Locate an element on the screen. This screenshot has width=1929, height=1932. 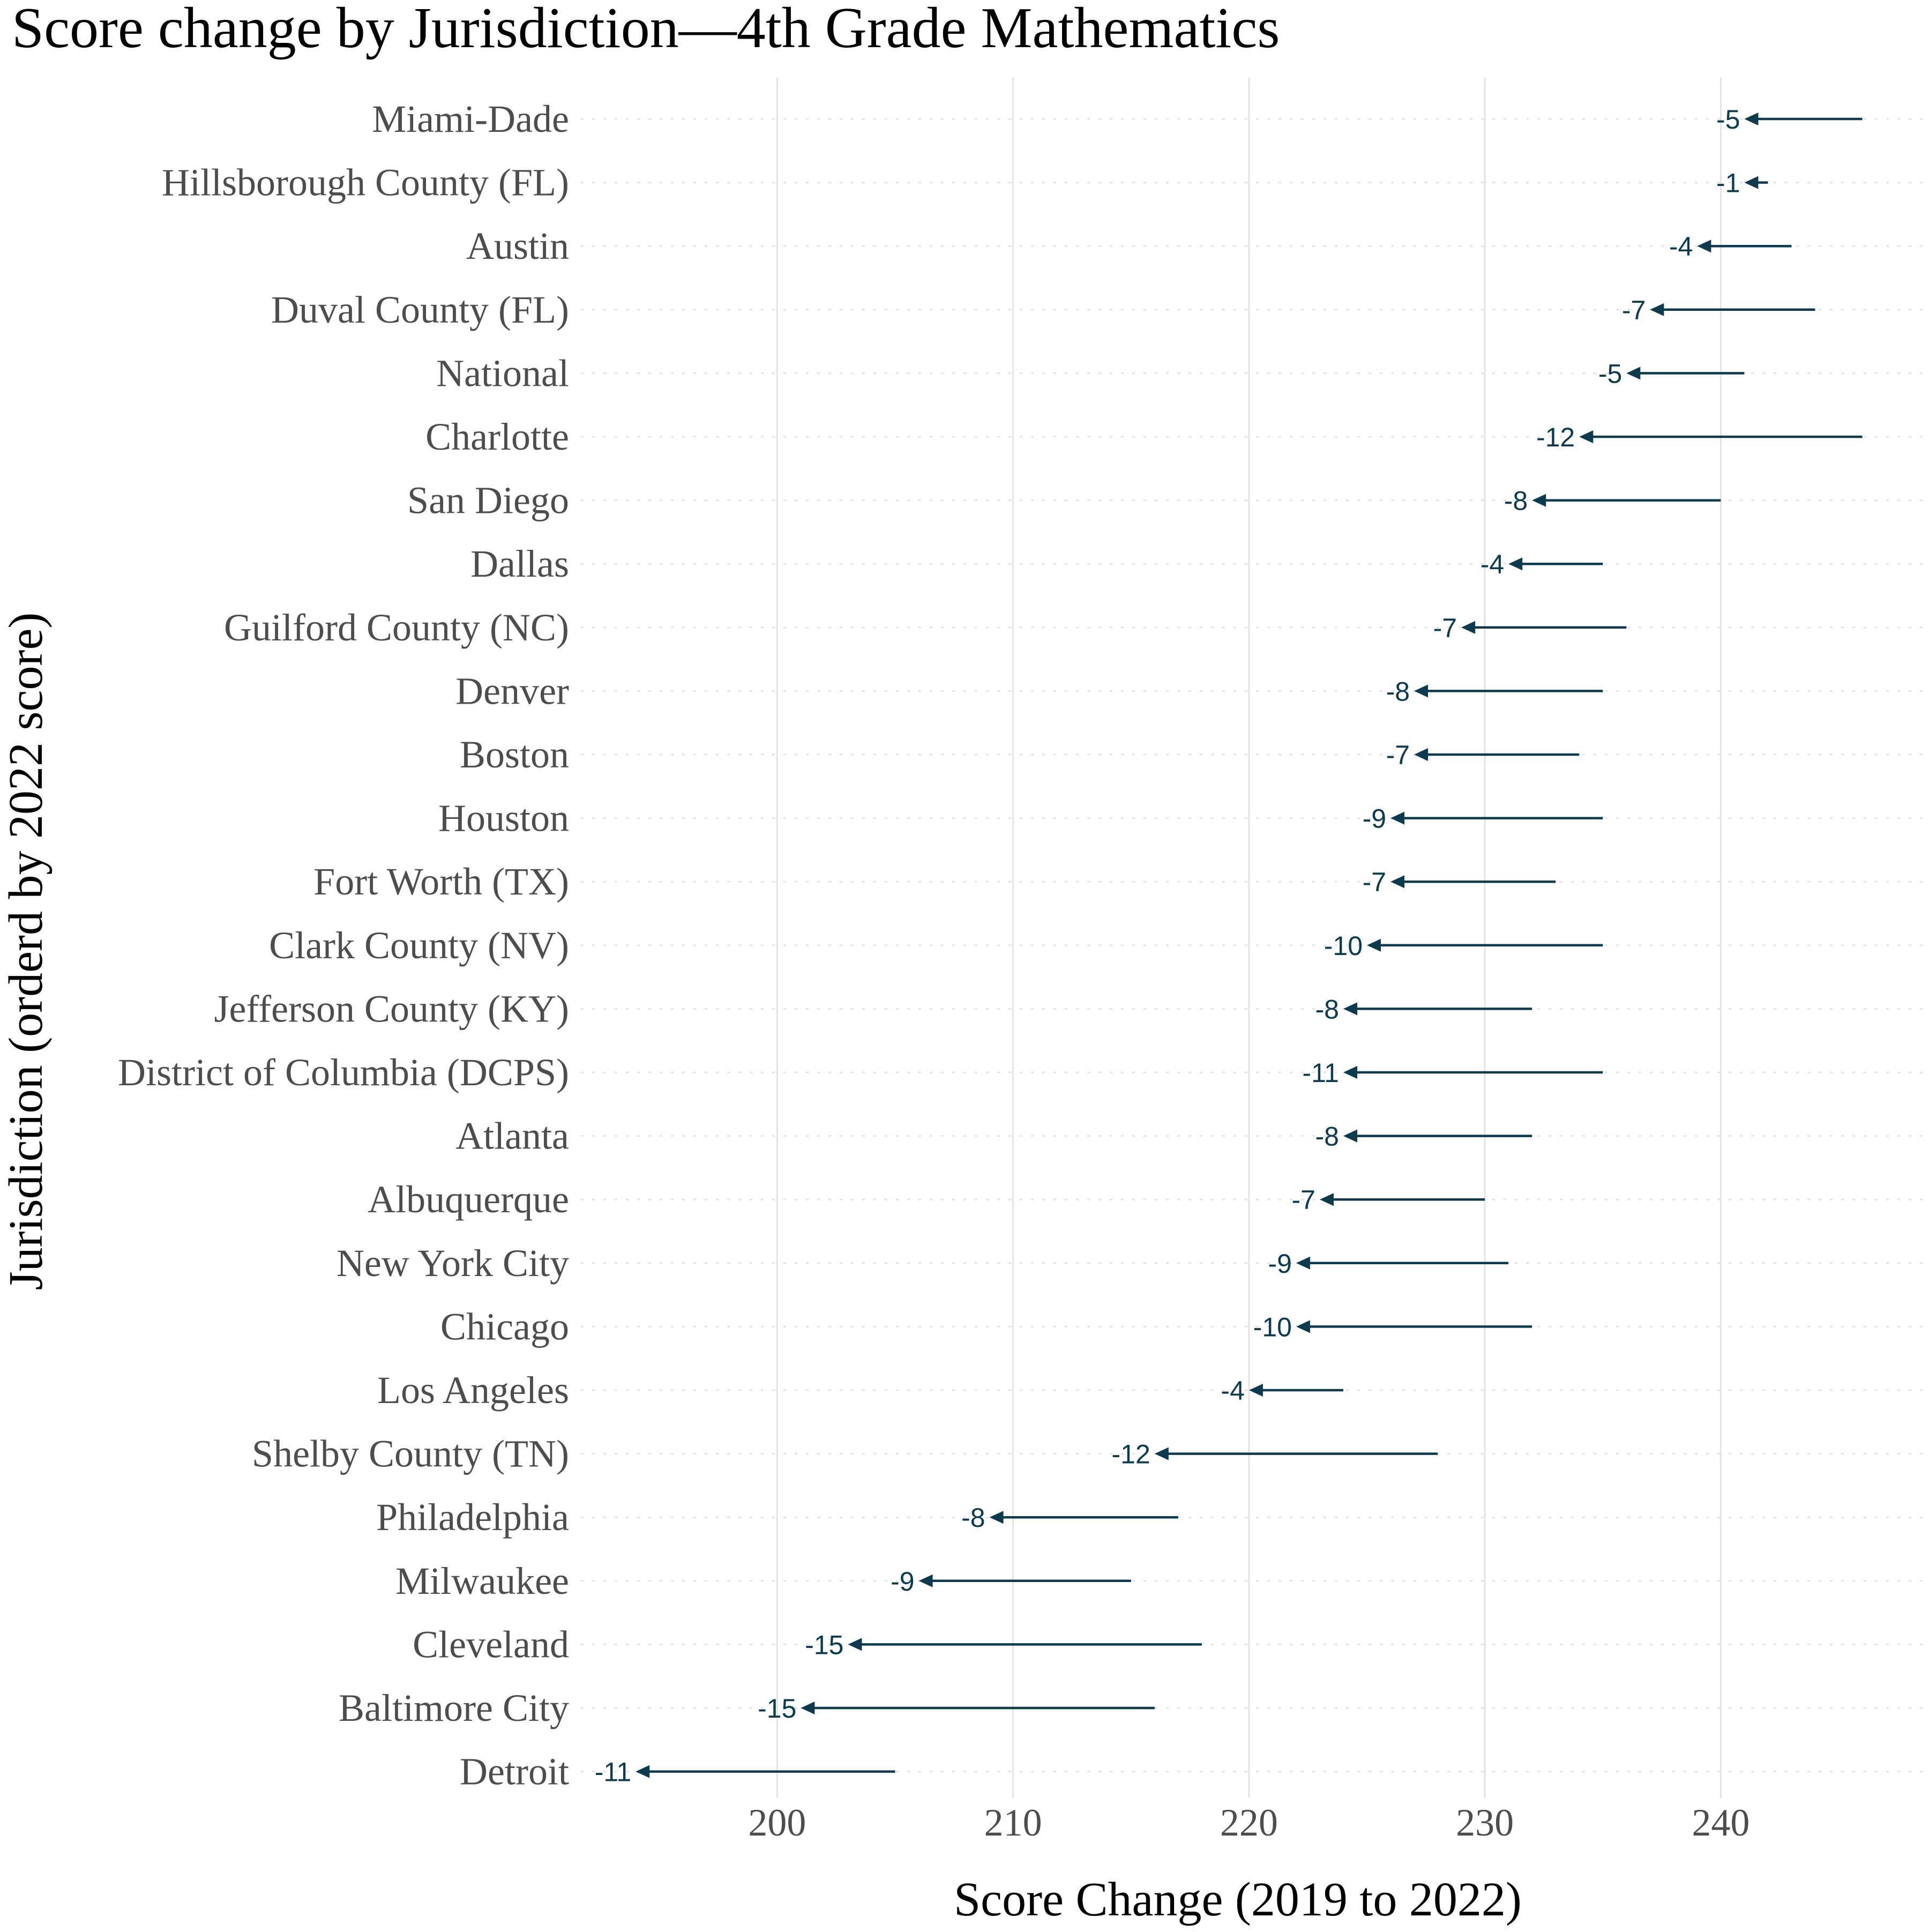
y-tick-label: Dallas is located at coordinates (520, 563).